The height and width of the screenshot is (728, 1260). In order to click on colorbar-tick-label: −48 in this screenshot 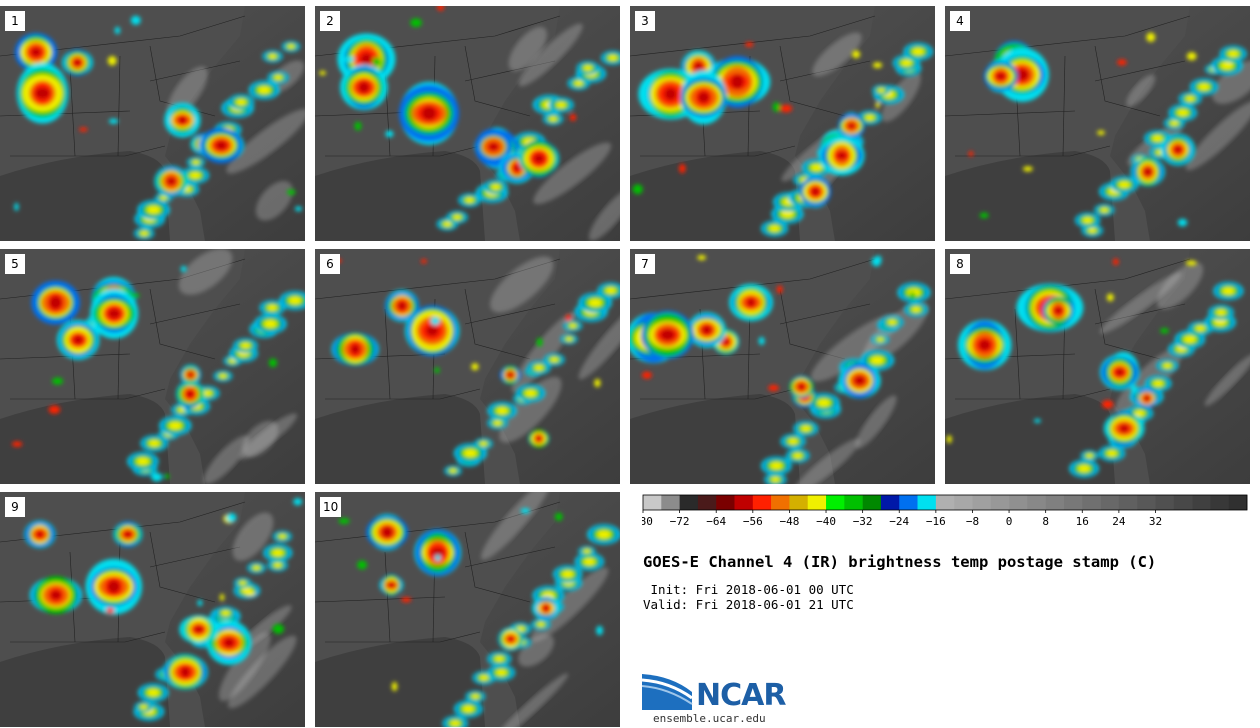, I will do `click(789, 521)`.